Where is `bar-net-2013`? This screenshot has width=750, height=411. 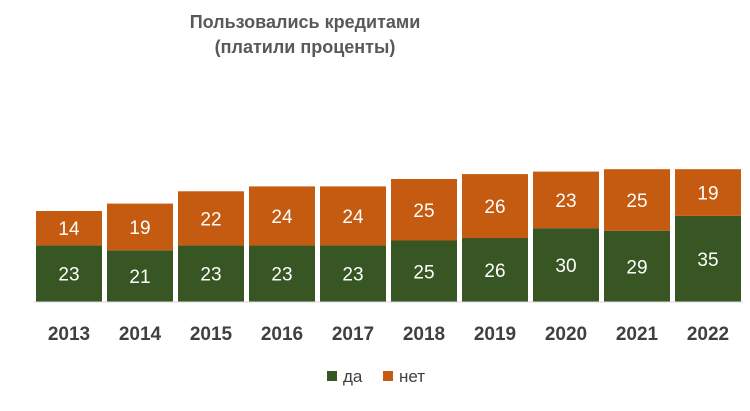 bar-net-2013 is located at coordinates (69, 228).